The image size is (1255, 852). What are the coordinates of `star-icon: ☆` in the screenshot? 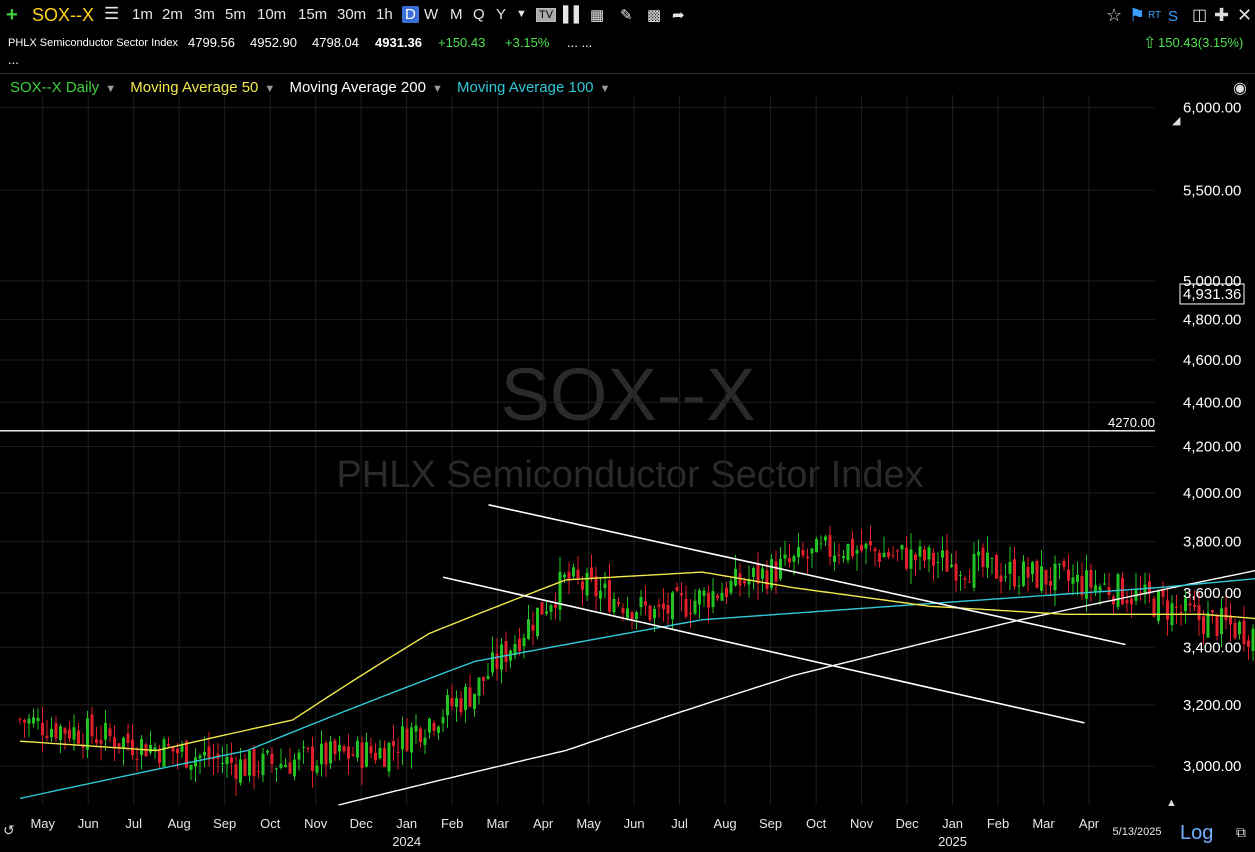 It's located at (1114, 15).